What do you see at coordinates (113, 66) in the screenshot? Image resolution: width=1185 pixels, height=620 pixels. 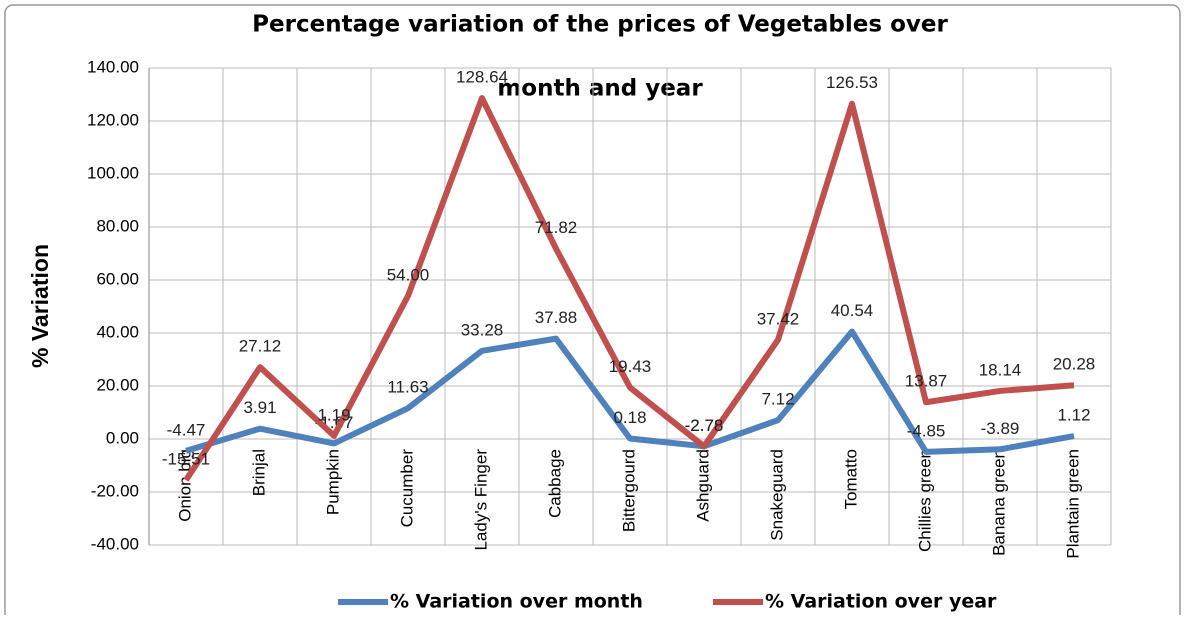 I see `y-tick-label: 140.00` at bounding box center [113, 66].